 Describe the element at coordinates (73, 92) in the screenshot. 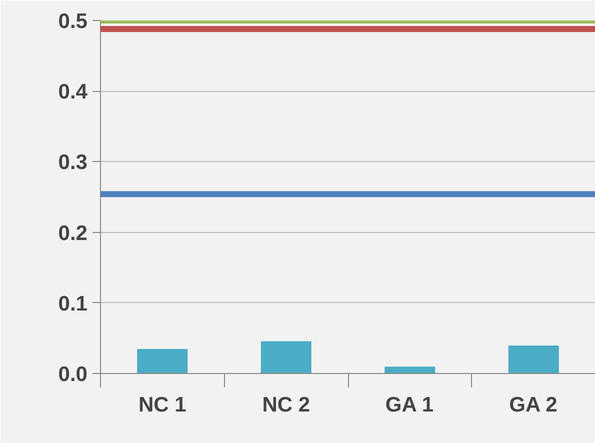

I see `y-tick-label: 0.4` at that location.